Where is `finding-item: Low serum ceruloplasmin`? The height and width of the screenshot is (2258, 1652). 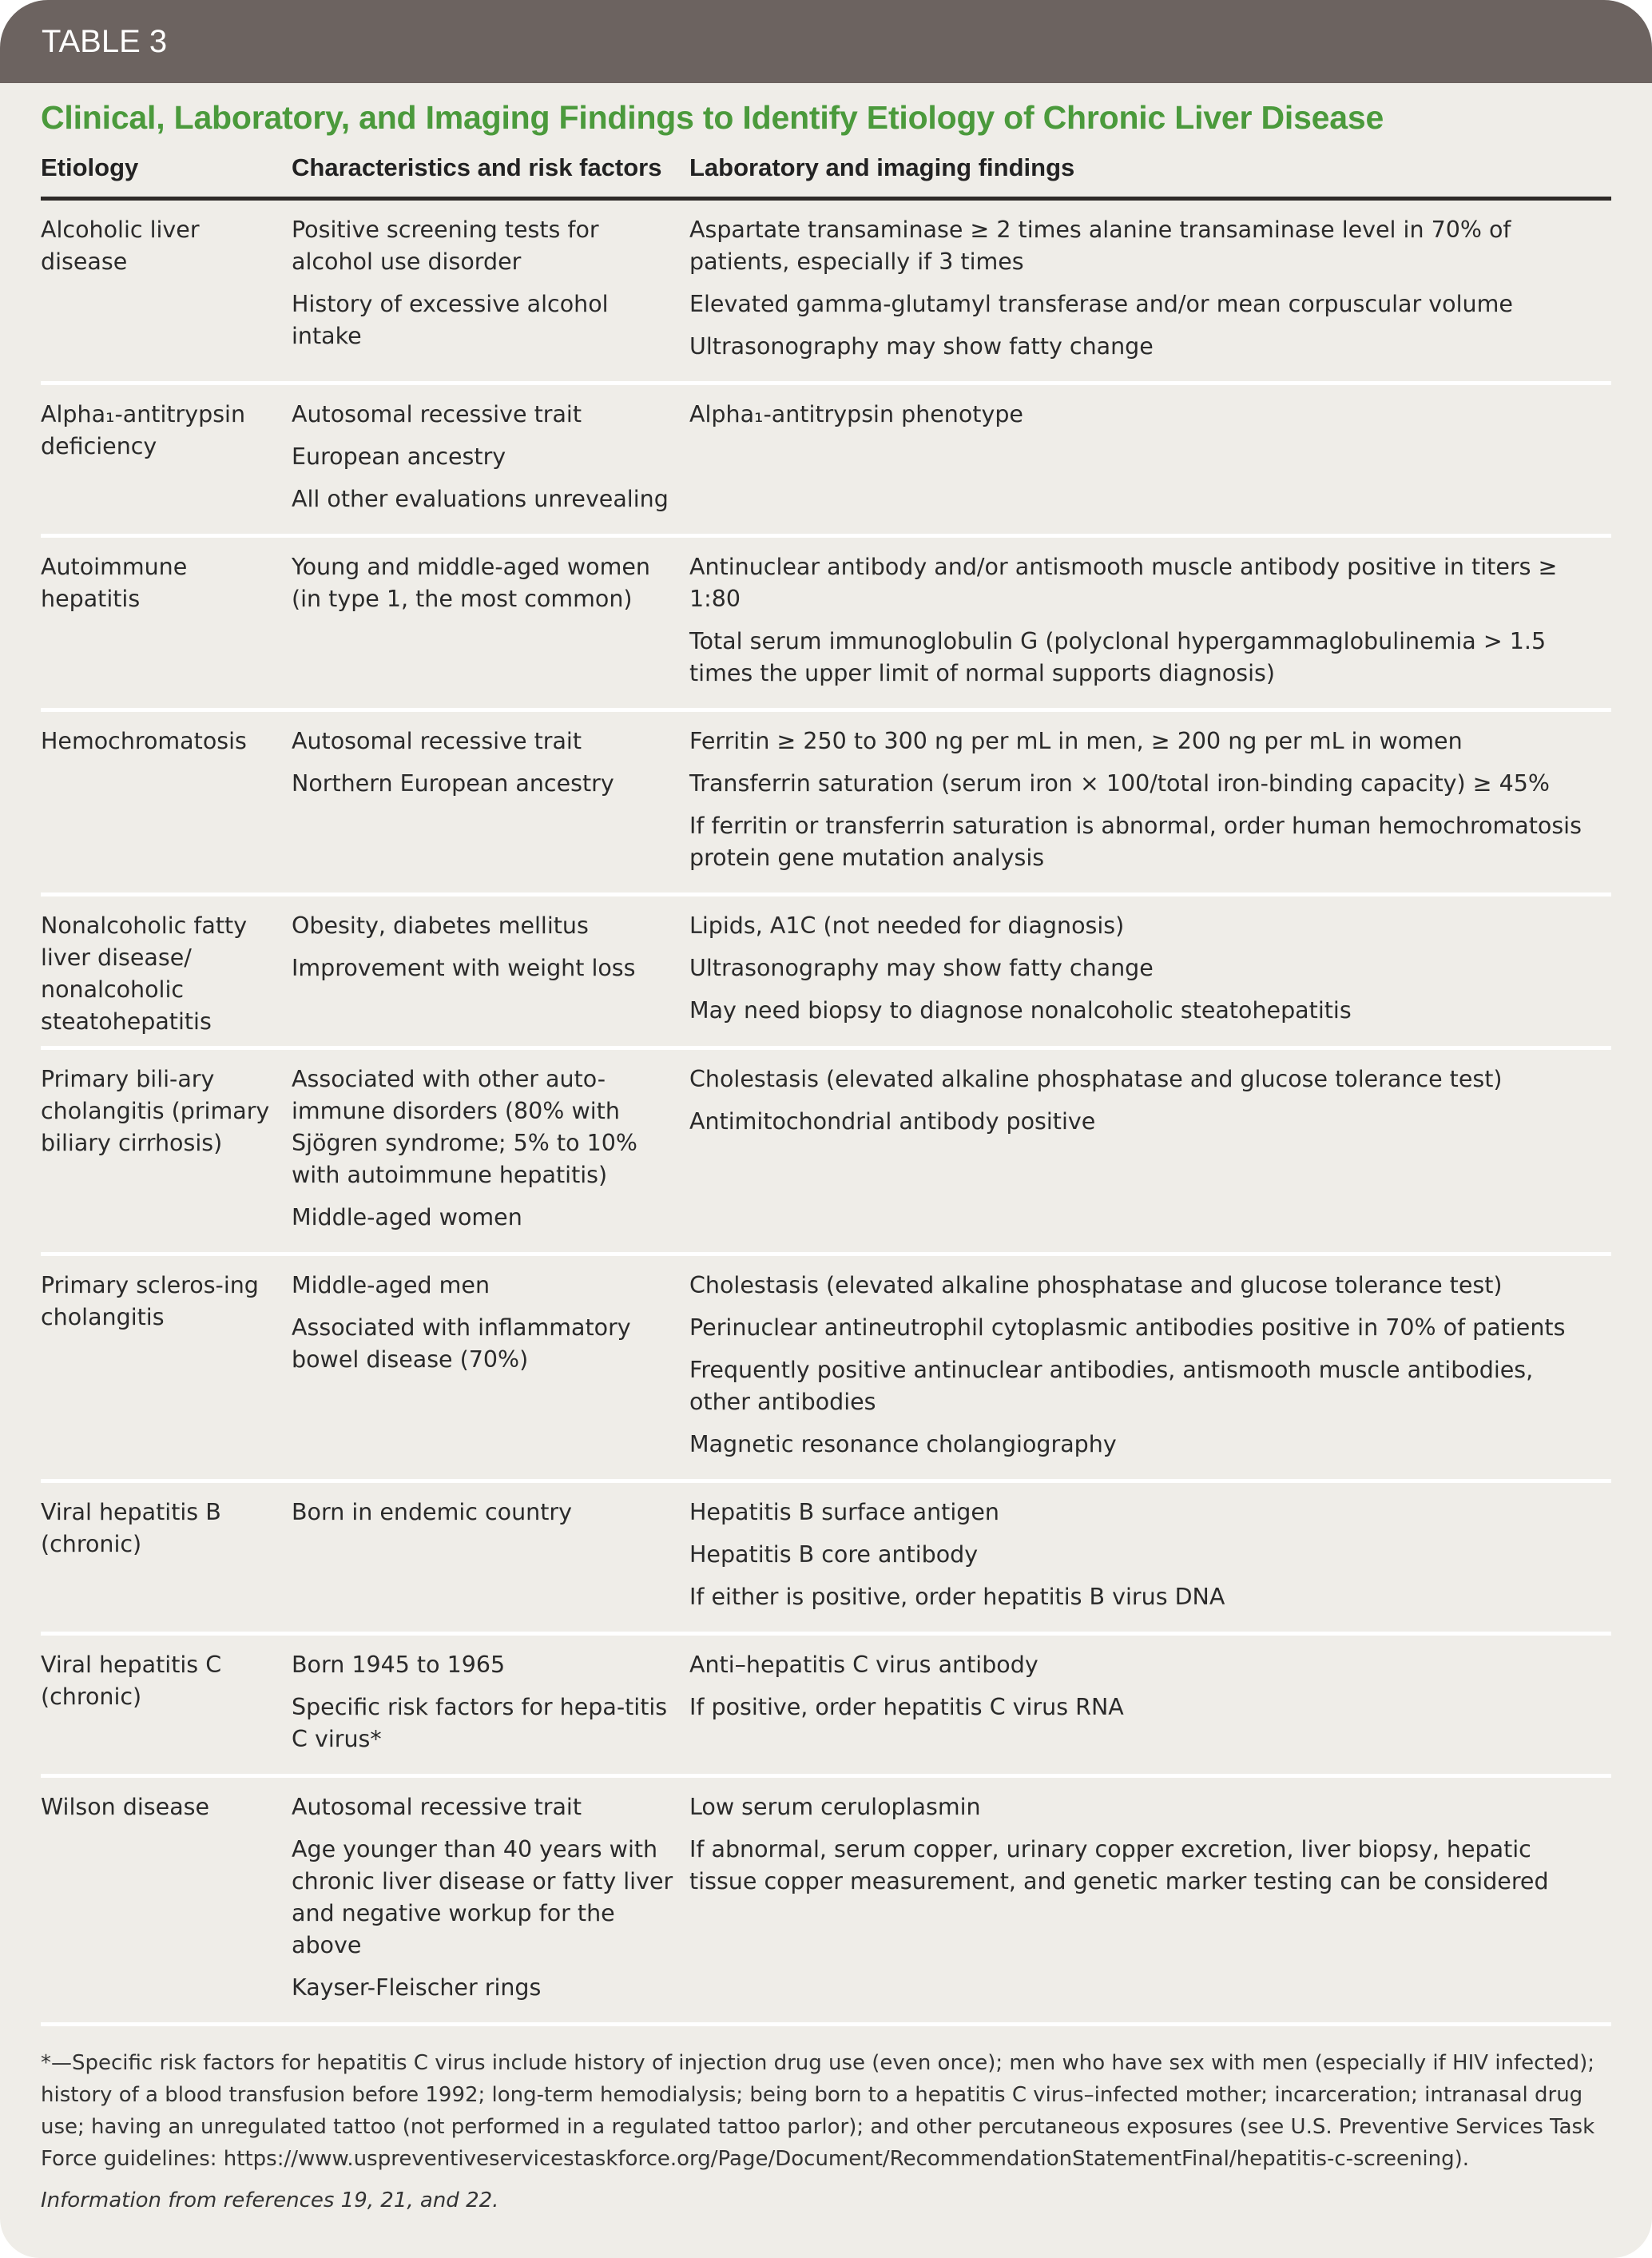 finding-item: Low serum ceruloplasmin is located at coordinates (835, 1807).